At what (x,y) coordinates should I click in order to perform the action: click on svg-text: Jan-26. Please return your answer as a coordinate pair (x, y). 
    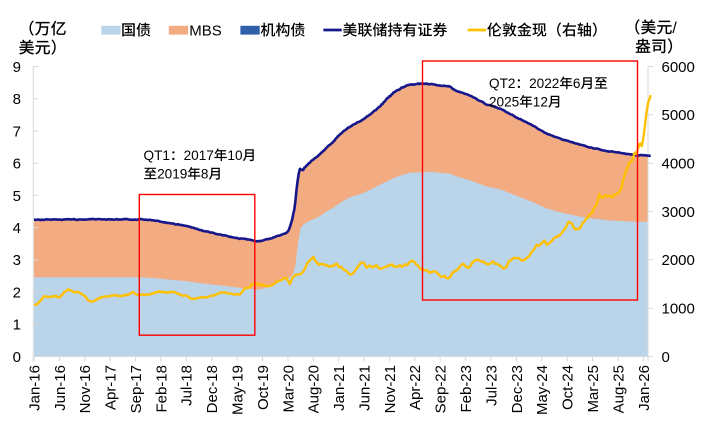
    Looking at the image, I should click on (644, 388).